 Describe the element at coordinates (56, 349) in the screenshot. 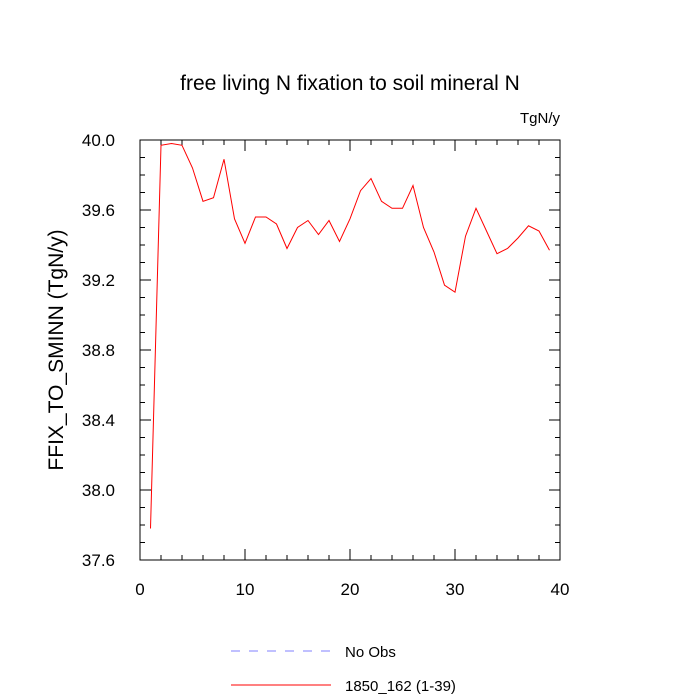

I see `y-axis-label: FFIX_TO_SMINN (TgN/y)` at that location.